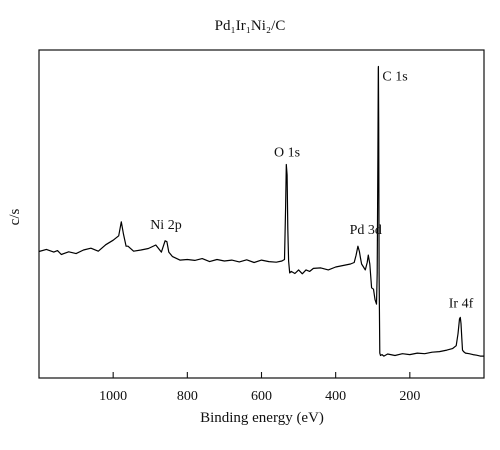 Image resolution: width=500 pixels, height=450 pixels. What do you see at coordinates (15, 217) in the screenshot?
I see `y-axis-label: c/s` at bounding box center [15, 217].